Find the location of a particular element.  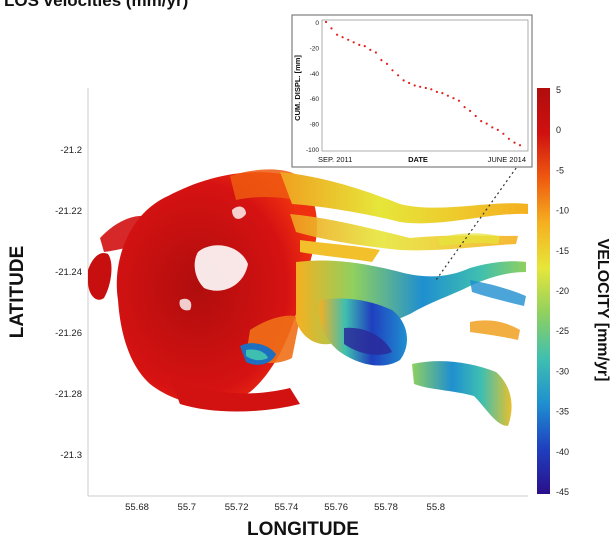

y-tick-labels: -21.2 -21.22 -21.24 -21.26 -21.28 -21.3 is located at coordinates (68, 303).